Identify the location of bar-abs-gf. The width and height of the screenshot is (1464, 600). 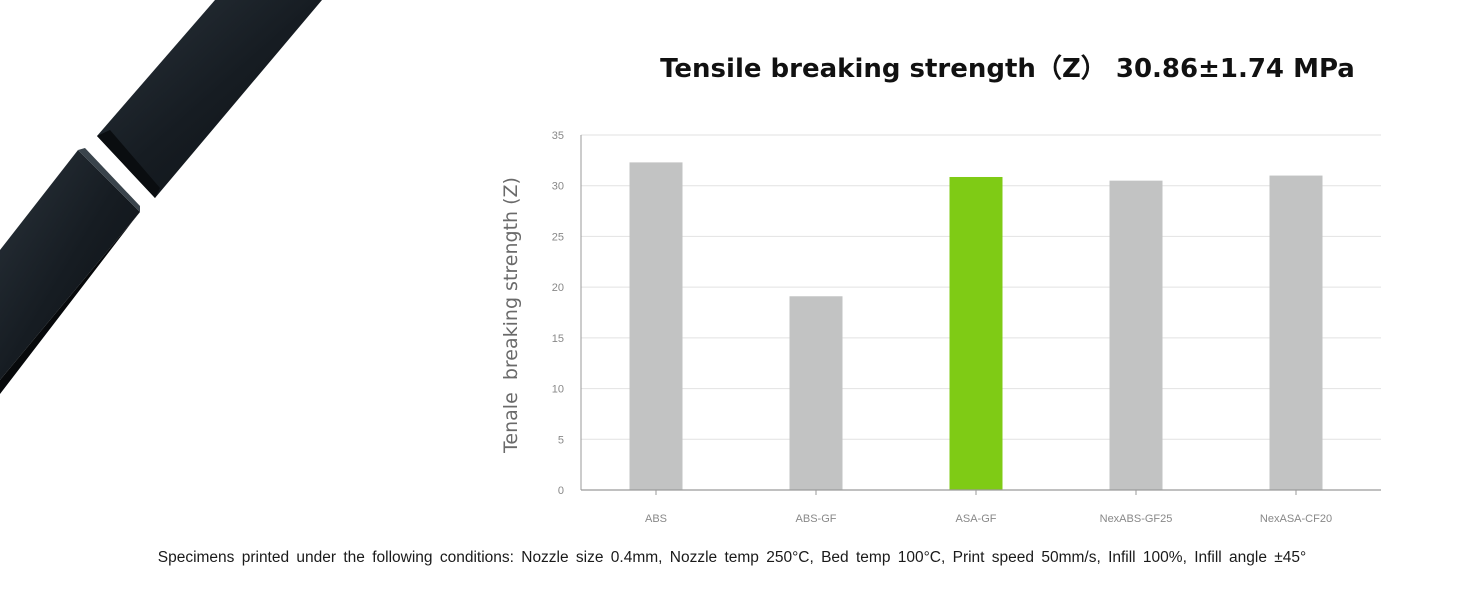
(816, 393).